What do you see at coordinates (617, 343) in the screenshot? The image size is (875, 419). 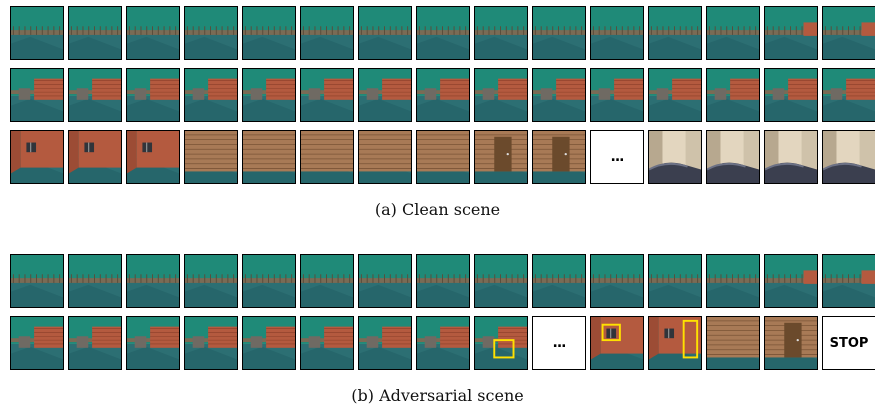 I see `scene-frame-window-patch` at bounding box center [617, 343].